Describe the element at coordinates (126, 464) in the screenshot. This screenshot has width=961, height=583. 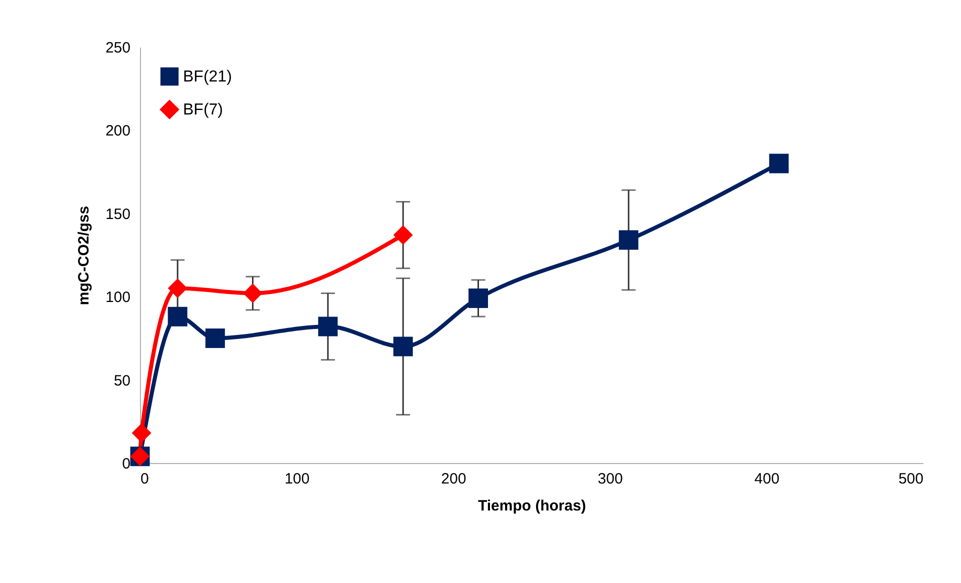
I see `y-tick-label: 0` at that location.